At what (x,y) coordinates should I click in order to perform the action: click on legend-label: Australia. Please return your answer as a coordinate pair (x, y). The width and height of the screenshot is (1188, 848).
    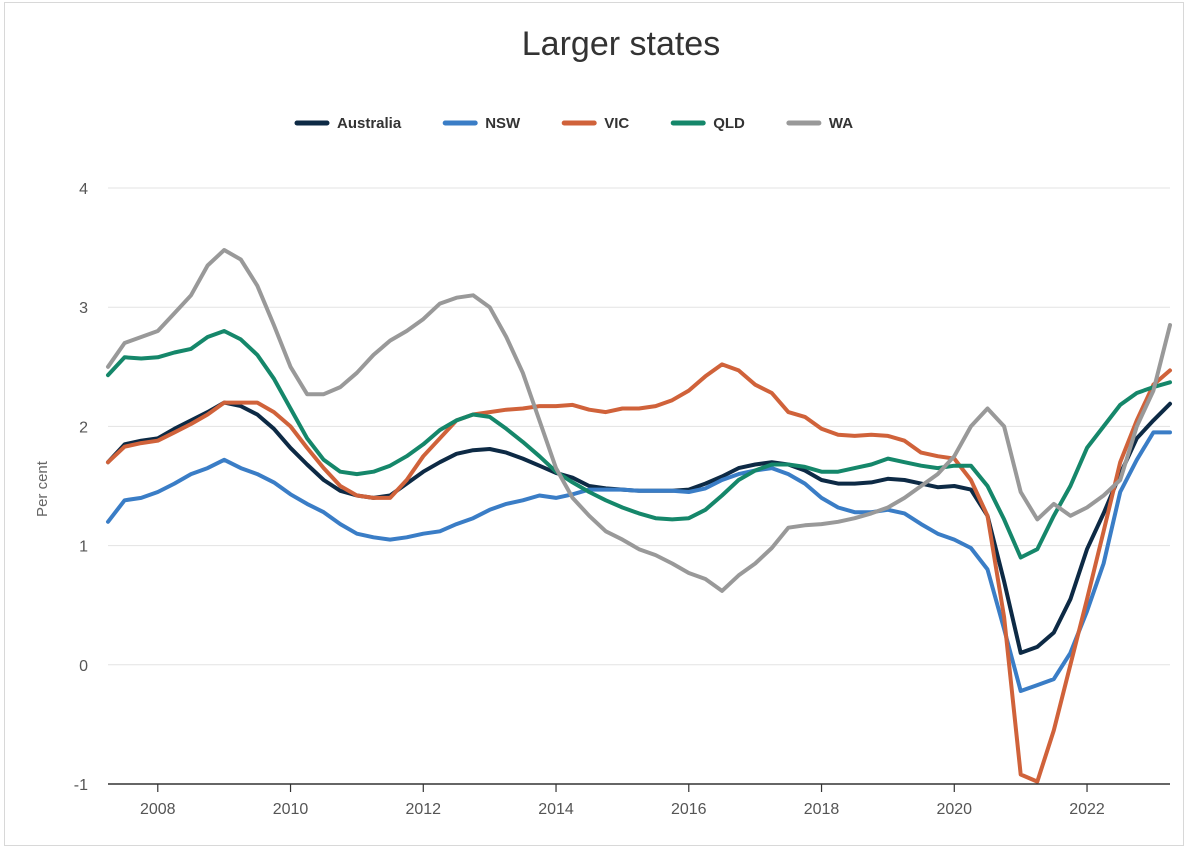
    Looking at the image, I should click on (369, 123).